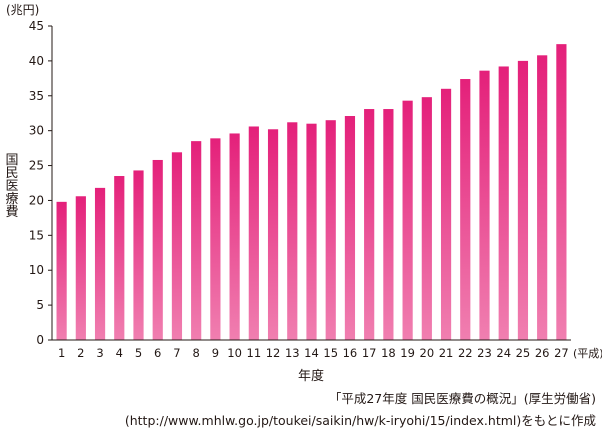 The width and height of the screenshot is (602, 431). Describe the element at coordinates (587, 353) in the screenshot. I see `x-axis-unit: (平成)` at that location.